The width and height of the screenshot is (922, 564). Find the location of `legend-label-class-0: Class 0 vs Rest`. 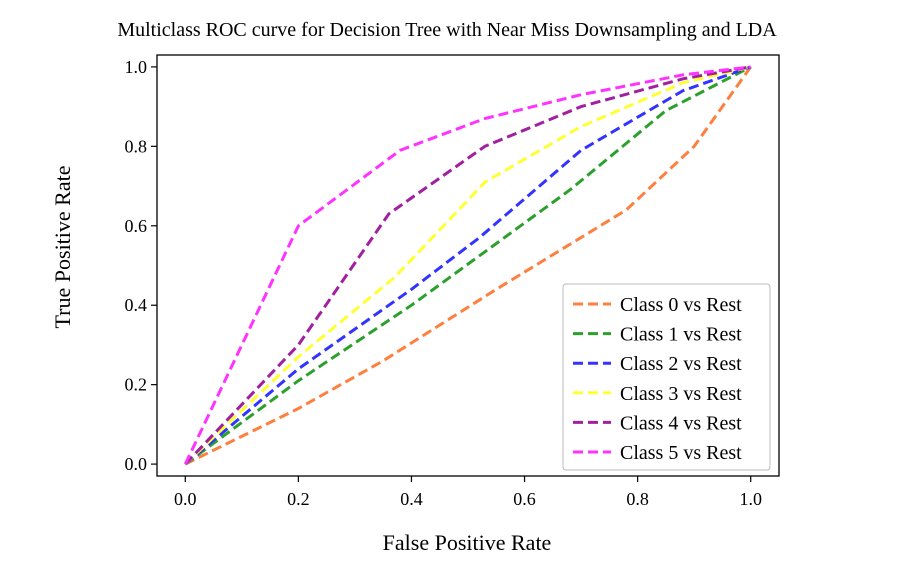

legend-label-class-0: Class 0 vs Rest is located at coordinates (681, 305).